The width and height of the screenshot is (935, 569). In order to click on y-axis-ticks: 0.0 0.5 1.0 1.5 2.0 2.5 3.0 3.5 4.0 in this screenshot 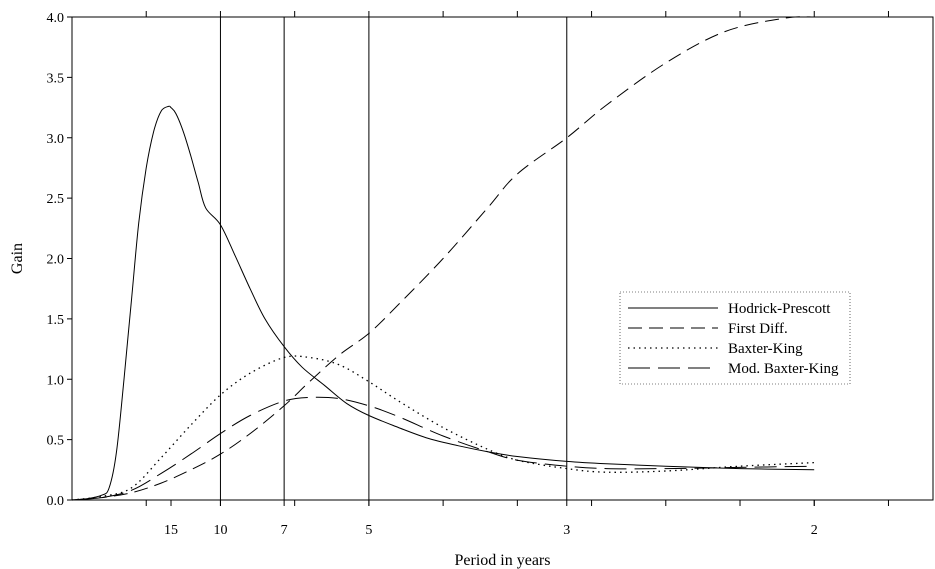, I will do `click(59, 260)`.